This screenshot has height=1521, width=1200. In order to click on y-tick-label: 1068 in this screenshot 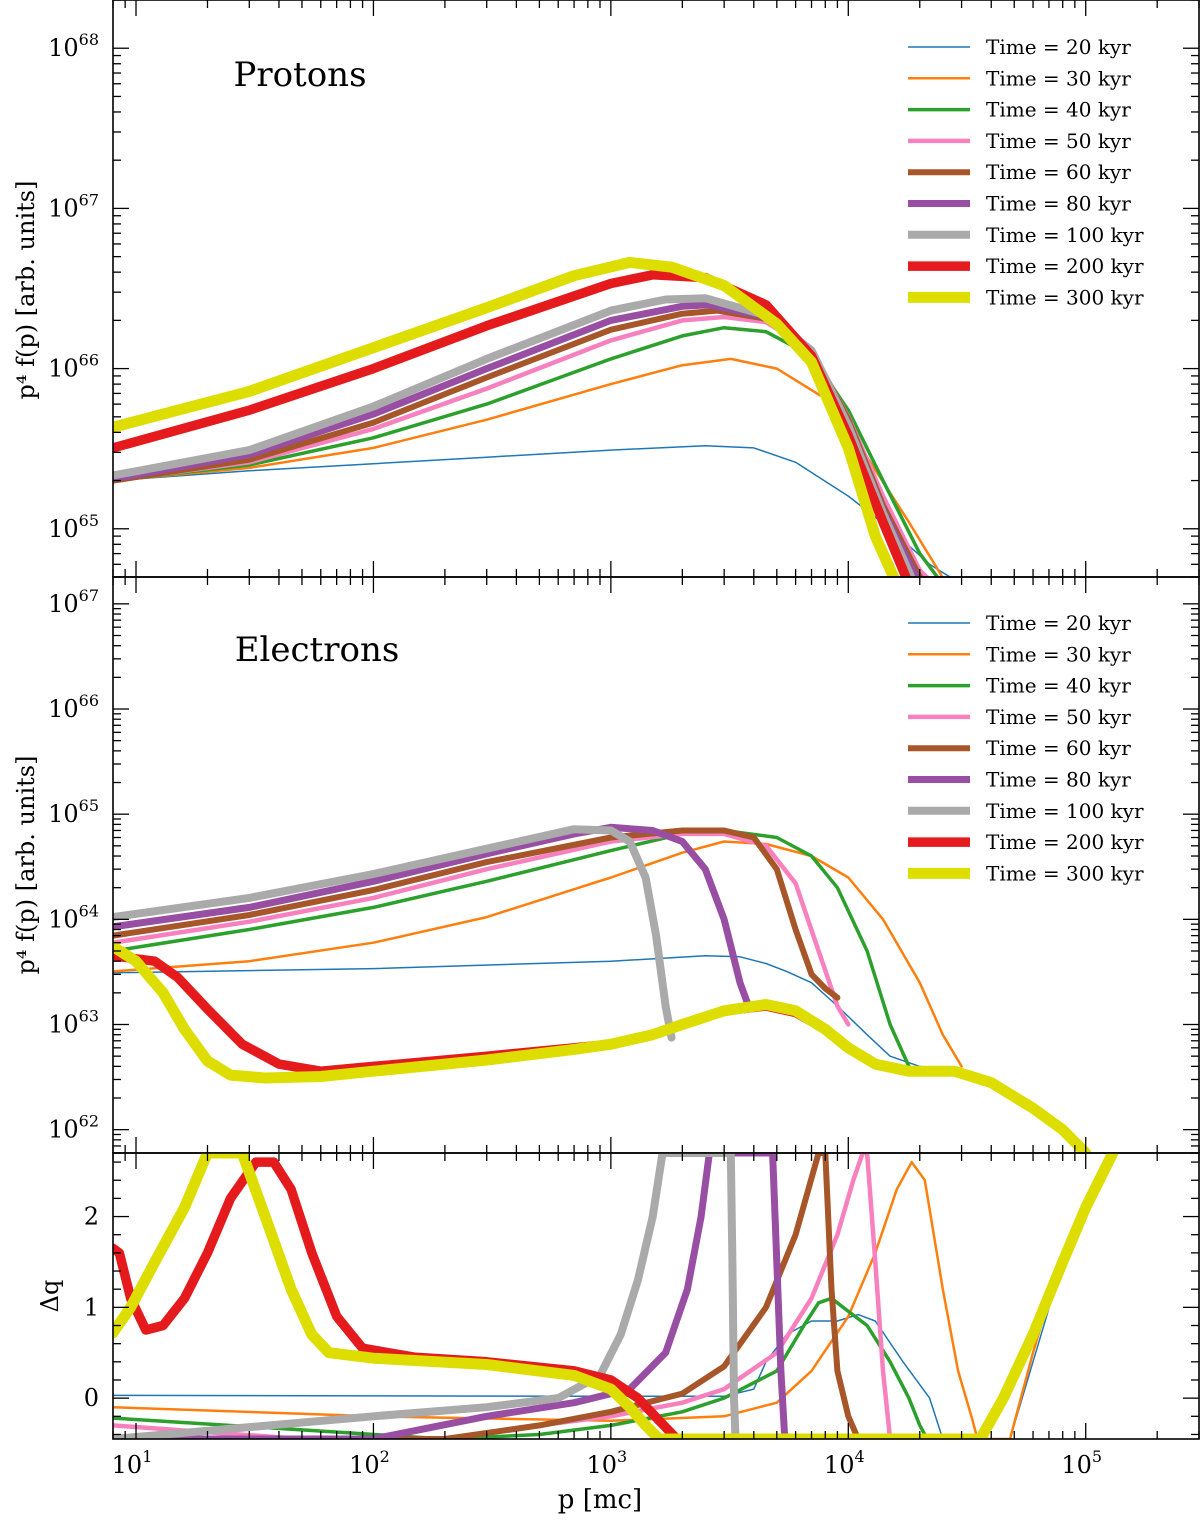, I will do `click(73, 46)`.